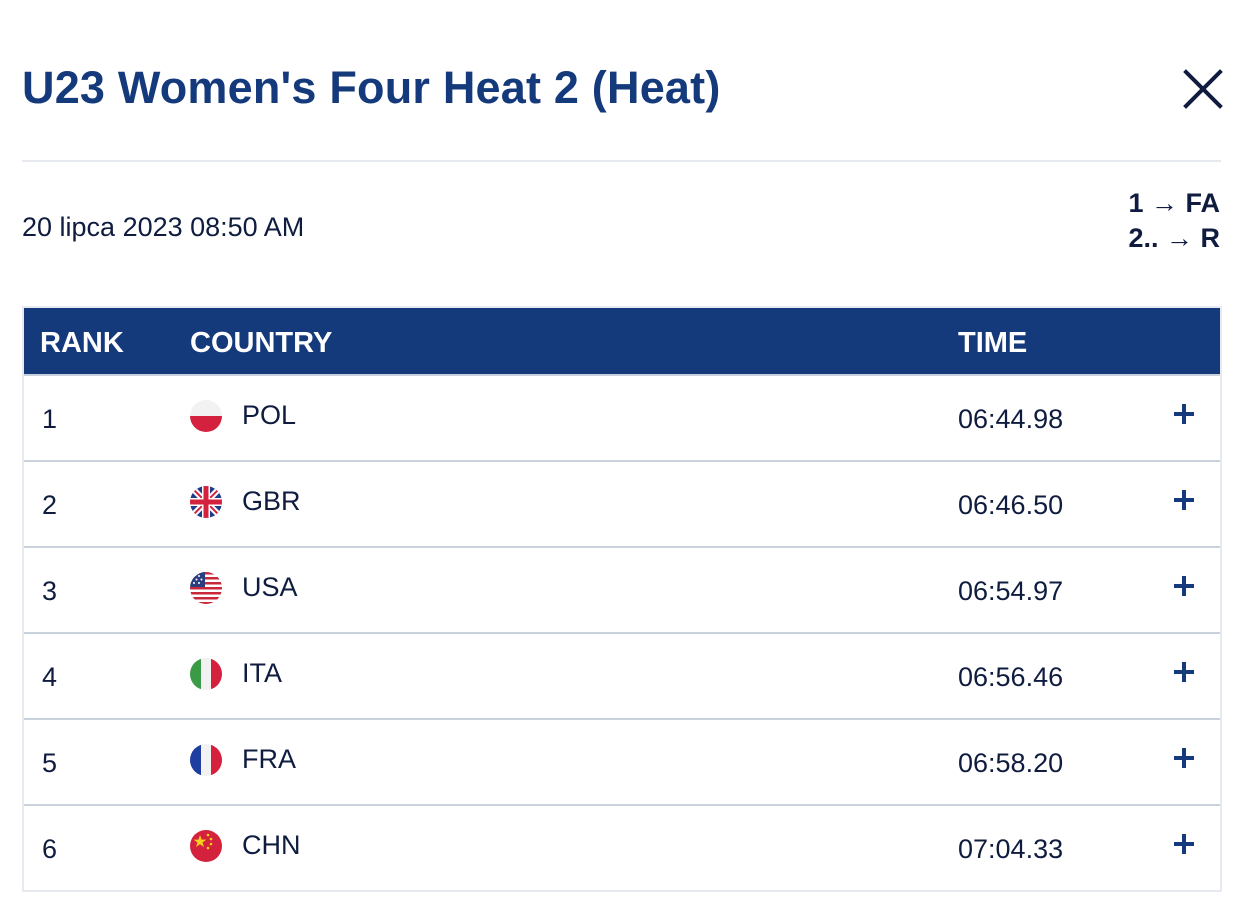 The width and height of the screenshot is (1242, 900). I want to click on rank-cell: 1, so click(50, 419).